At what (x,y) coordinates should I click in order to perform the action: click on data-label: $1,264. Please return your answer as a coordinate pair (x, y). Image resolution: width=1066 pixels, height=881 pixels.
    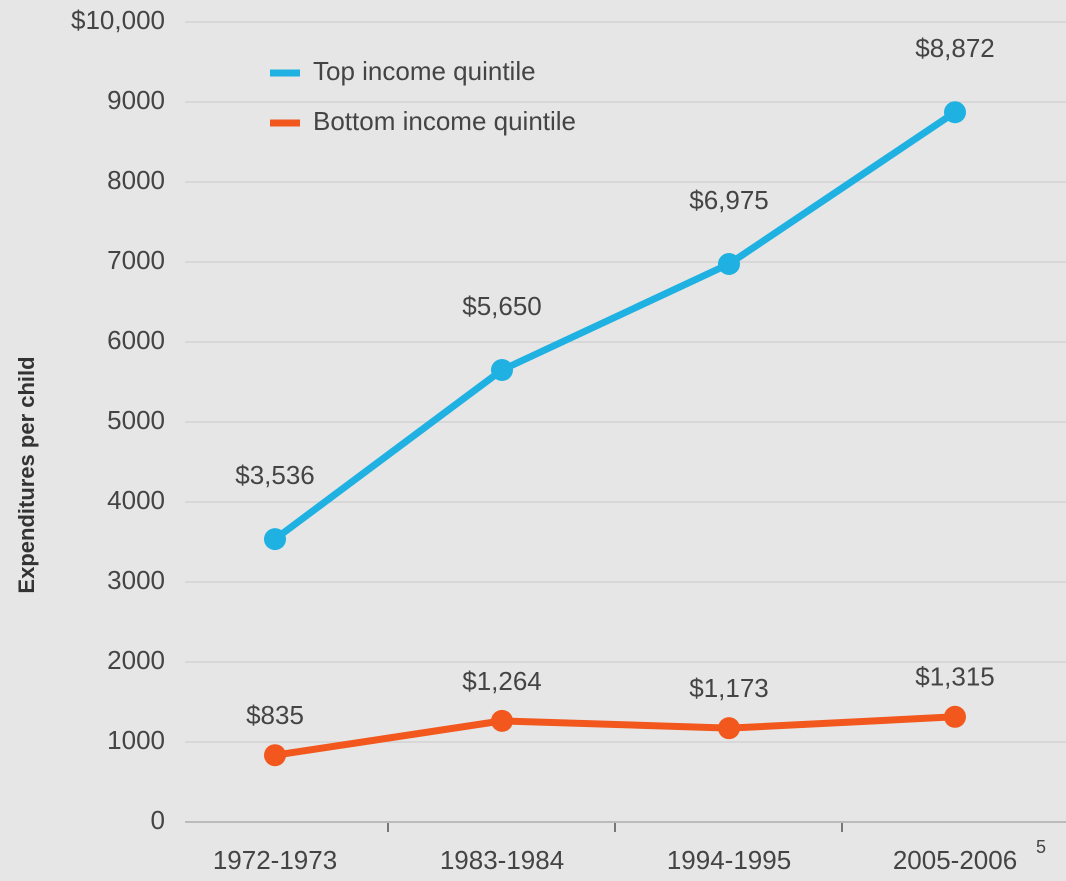
    Looking at the image, I should click on (502, 681).